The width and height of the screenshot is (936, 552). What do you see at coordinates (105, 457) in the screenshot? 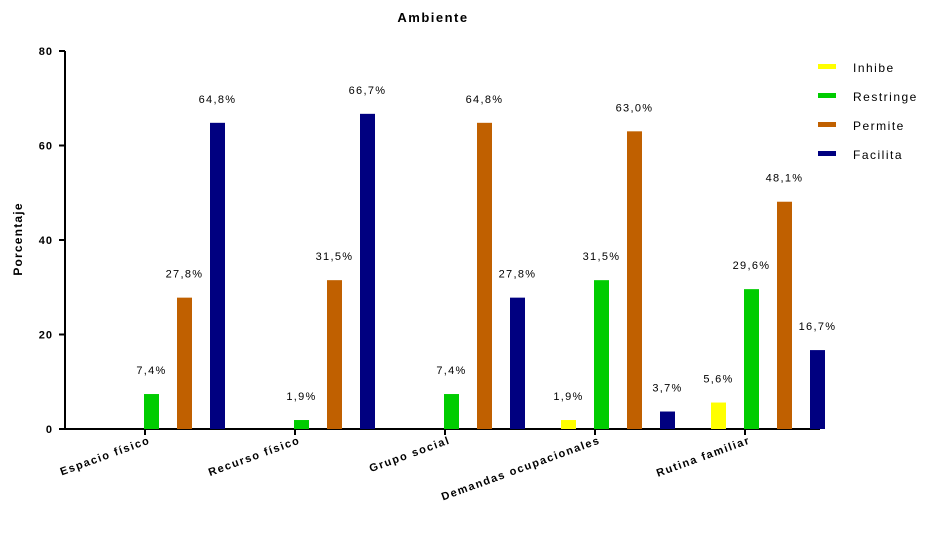
I see `x-tick-label: Espacio físico` at bounding box center [105, 457].